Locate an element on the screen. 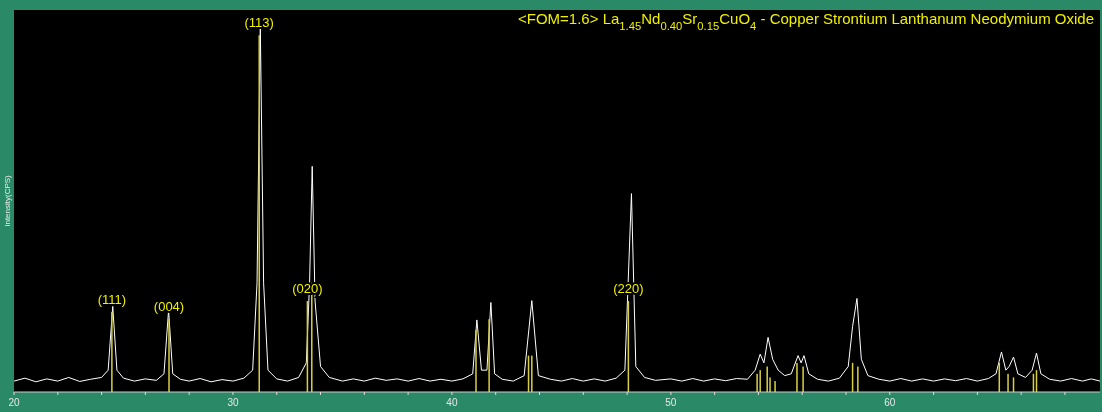  annotation: (004) is located at coordinates (169, 307).